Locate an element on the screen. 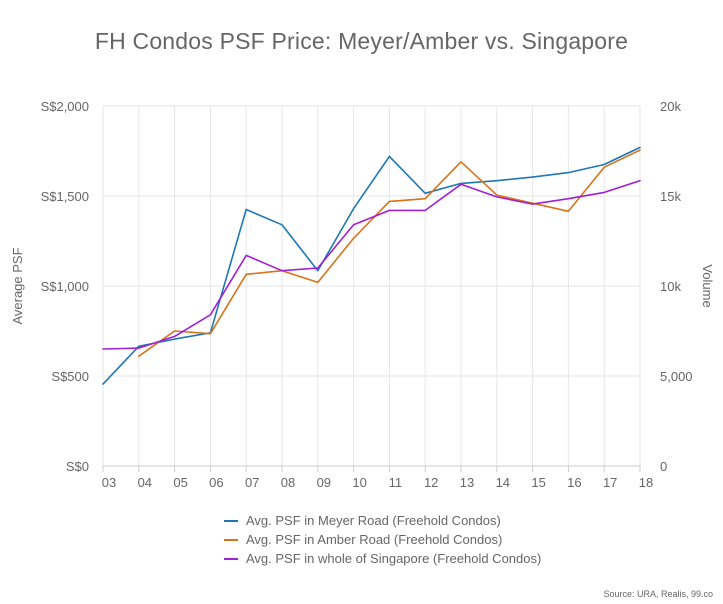  y2-tick-label: 15k is located at coordinates (670, 196).